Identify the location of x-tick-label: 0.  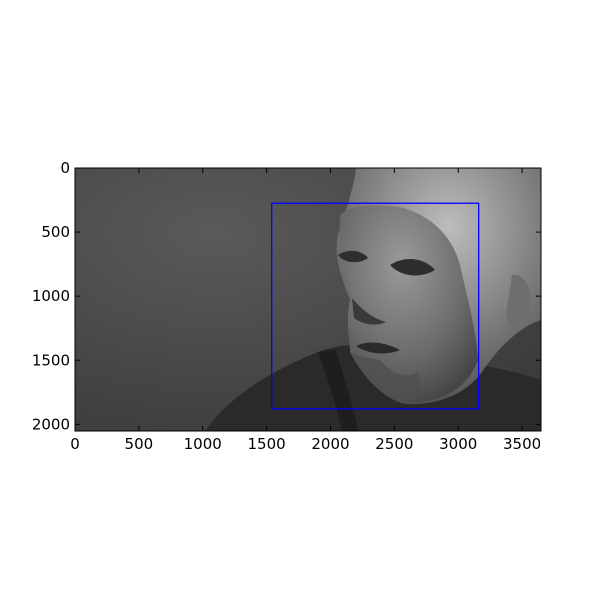
(75, 444).